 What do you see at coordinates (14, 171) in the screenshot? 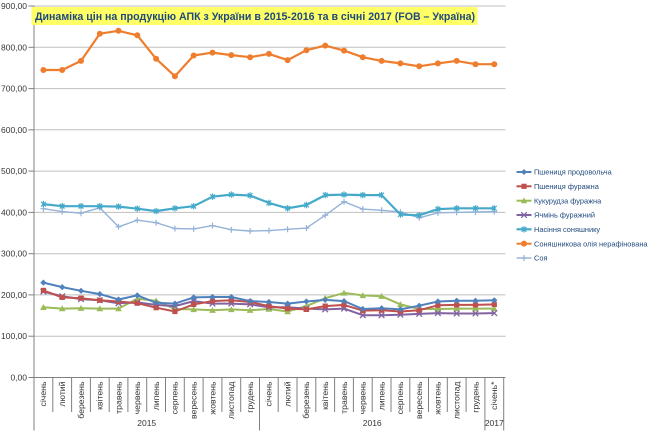
I see `svg-text: 500,00` at bounding box center [14, 171].